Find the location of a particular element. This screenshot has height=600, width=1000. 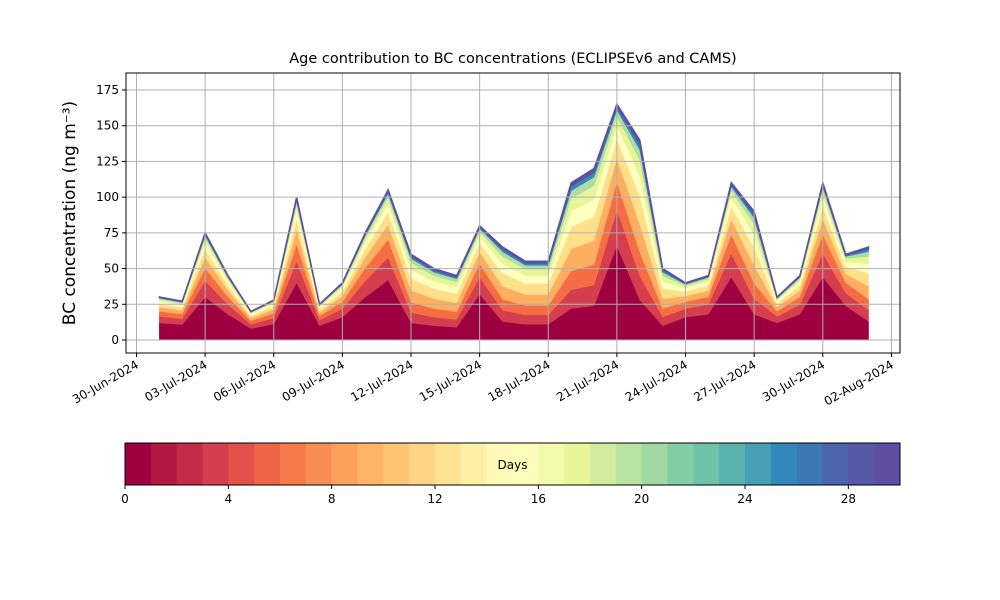

colorbar: Days 0 4 8 12 16 20 24 28 is located at coordinates (511, 474).